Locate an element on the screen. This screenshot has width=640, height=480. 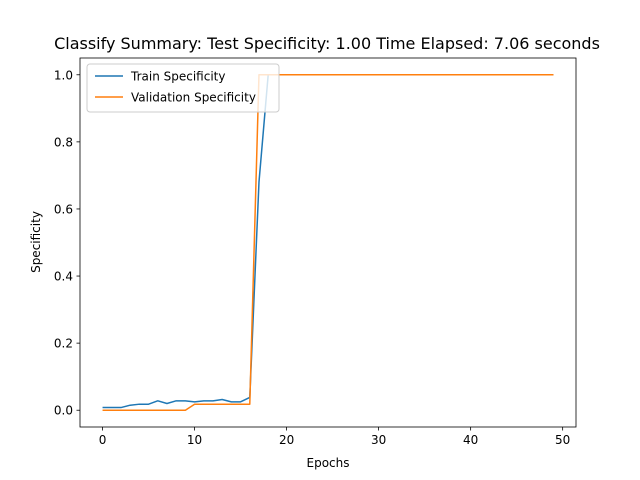
legend: Train Specificity Validation Specificity is located at coordinates (183, 88).